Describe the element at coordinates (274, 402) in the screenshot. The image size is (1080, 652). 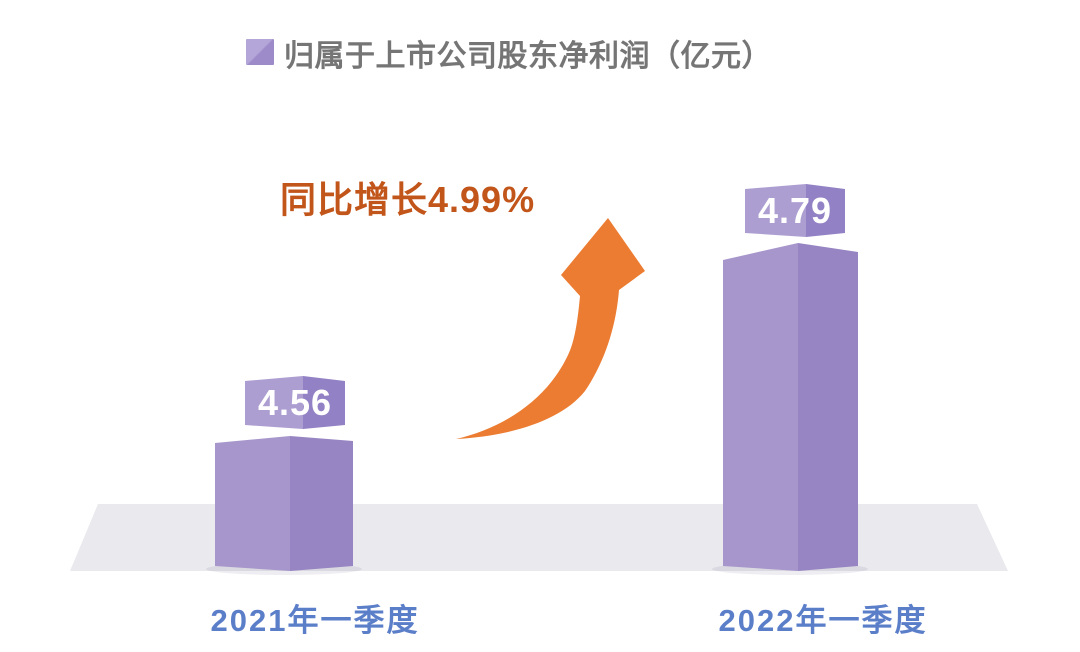
I see `value-badge-2021-left-face` at that location.